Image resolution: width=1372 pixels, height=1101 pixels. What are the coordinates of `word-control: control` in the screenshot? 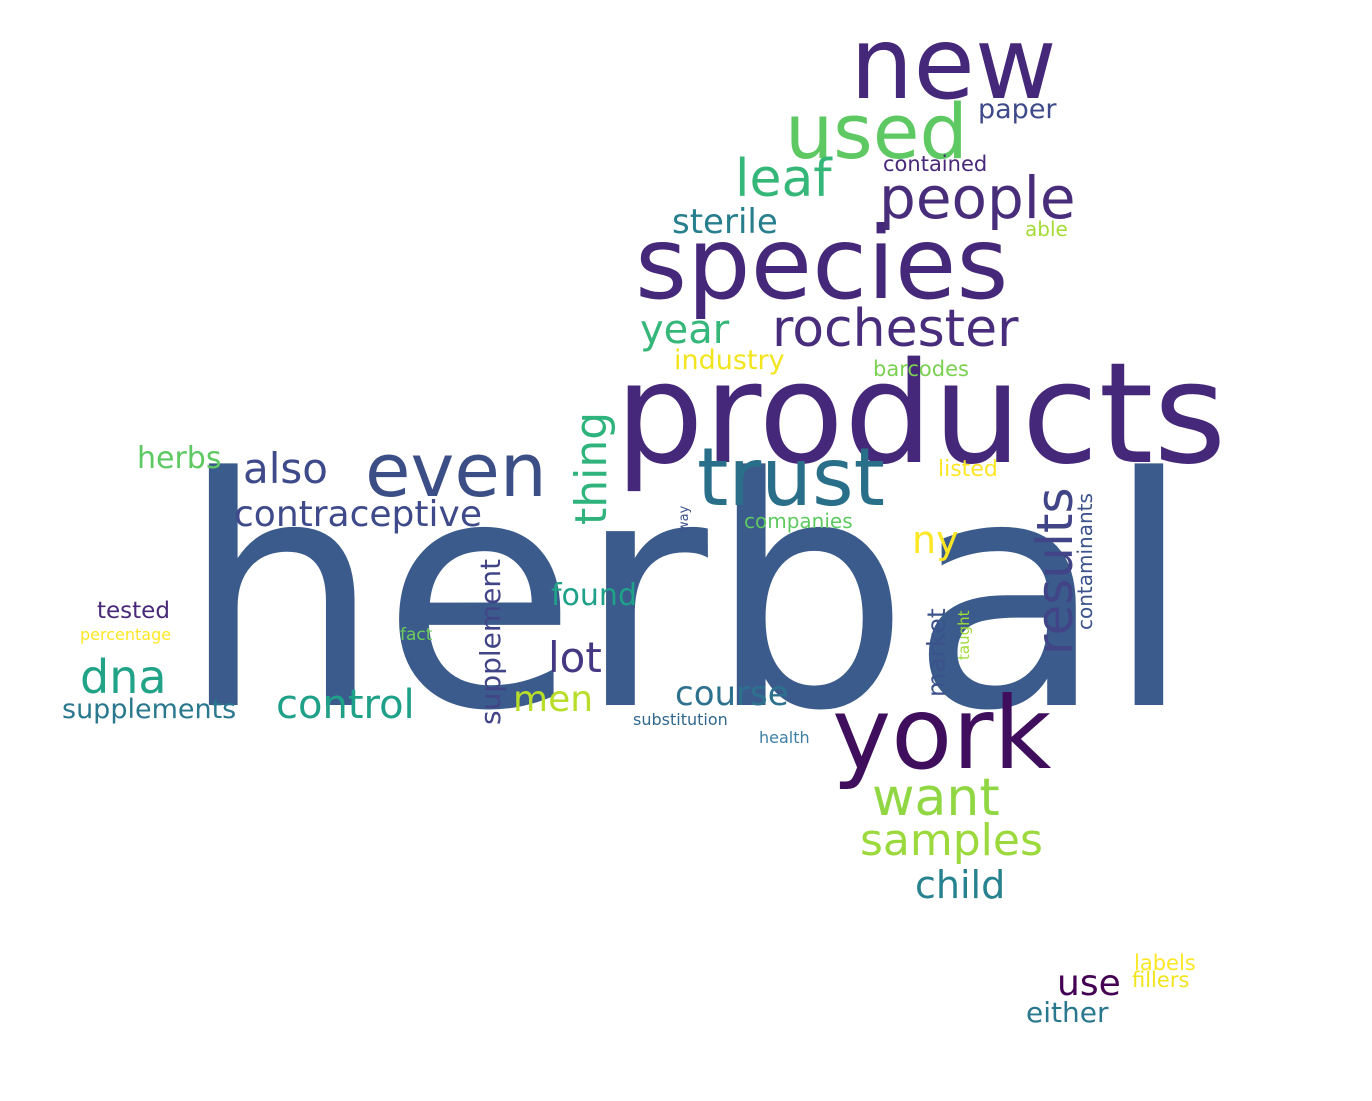 It's located at (345, 705).